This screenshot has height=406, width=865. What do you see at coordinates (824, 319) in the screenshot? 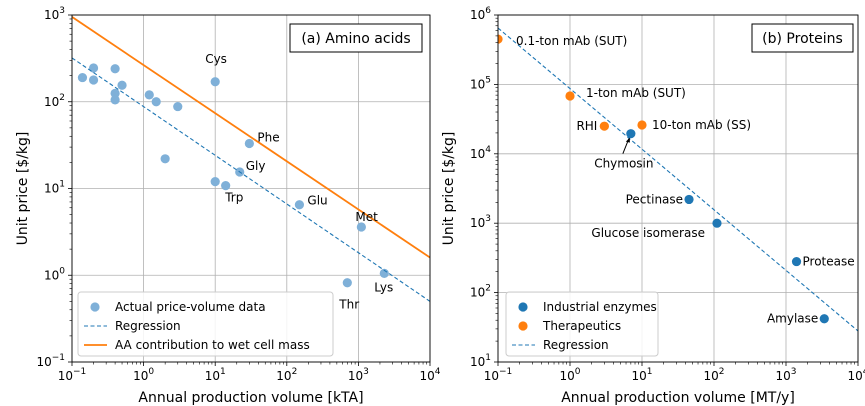
I see `point-amylase` at bounding box center [824, 319].